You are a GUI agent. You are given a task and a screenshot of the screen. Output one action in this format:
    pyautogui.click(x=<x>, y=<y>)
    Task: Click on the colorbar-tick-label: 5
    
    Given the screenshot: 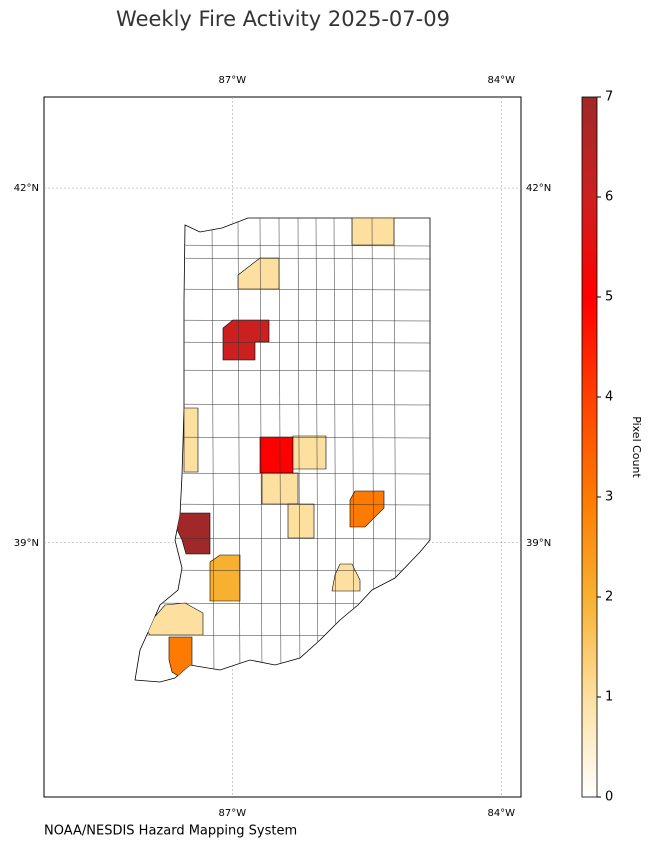 What is the action you would take?
    pyautogui.click(x=609, y=297)
    